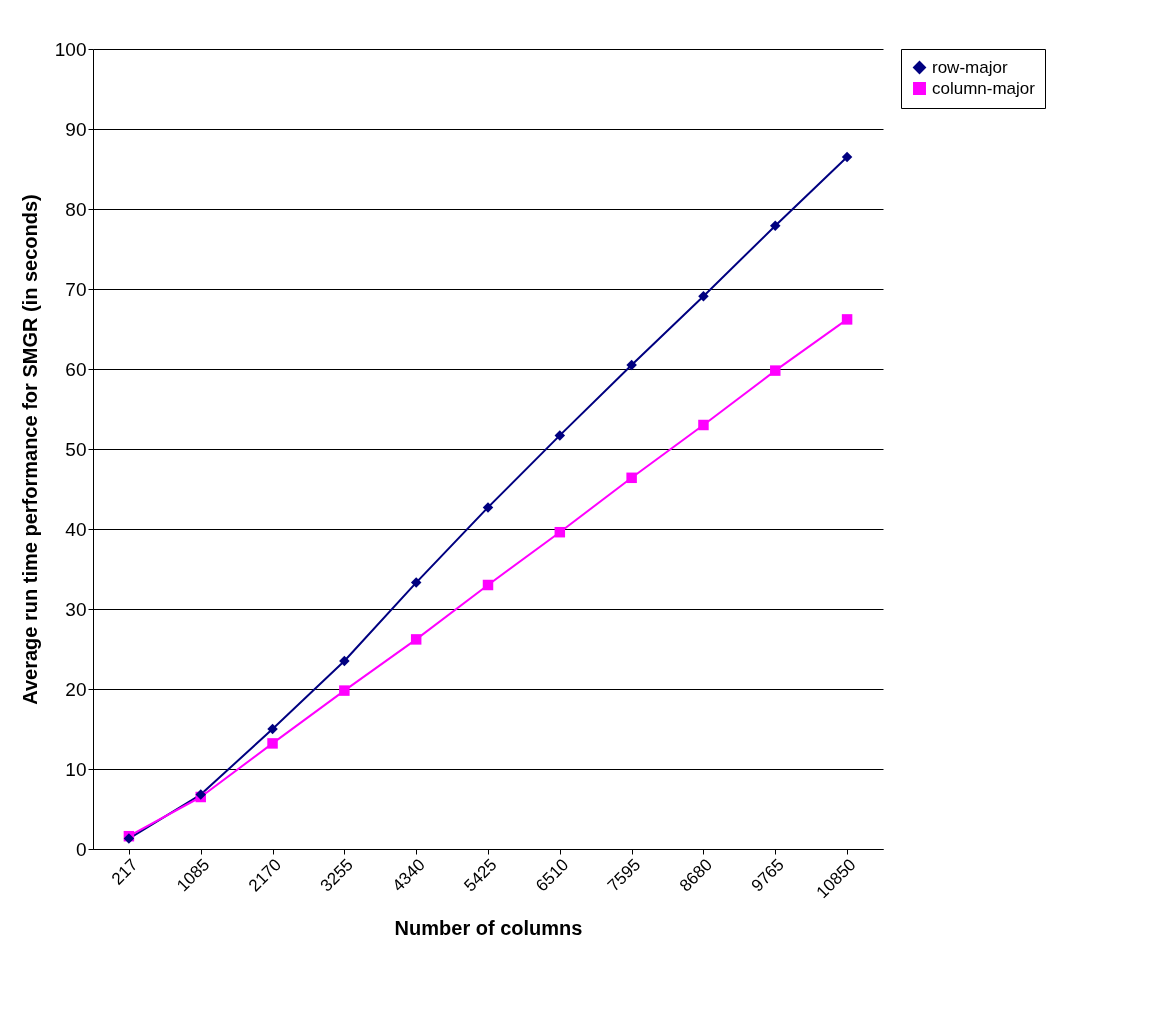 The image size is (1171, 1023). I want to click on x-axis-title: Number of columns, so click(488, 928).